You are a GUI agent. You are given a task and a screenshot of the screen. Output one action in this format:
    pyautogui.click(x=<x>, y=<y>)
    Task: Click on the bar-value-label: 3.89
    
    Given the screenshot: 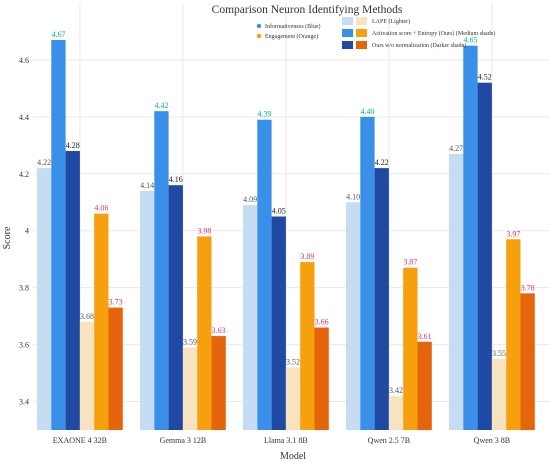 What is the action you would take?
    pyautogui.click(x=307, y=256)
    